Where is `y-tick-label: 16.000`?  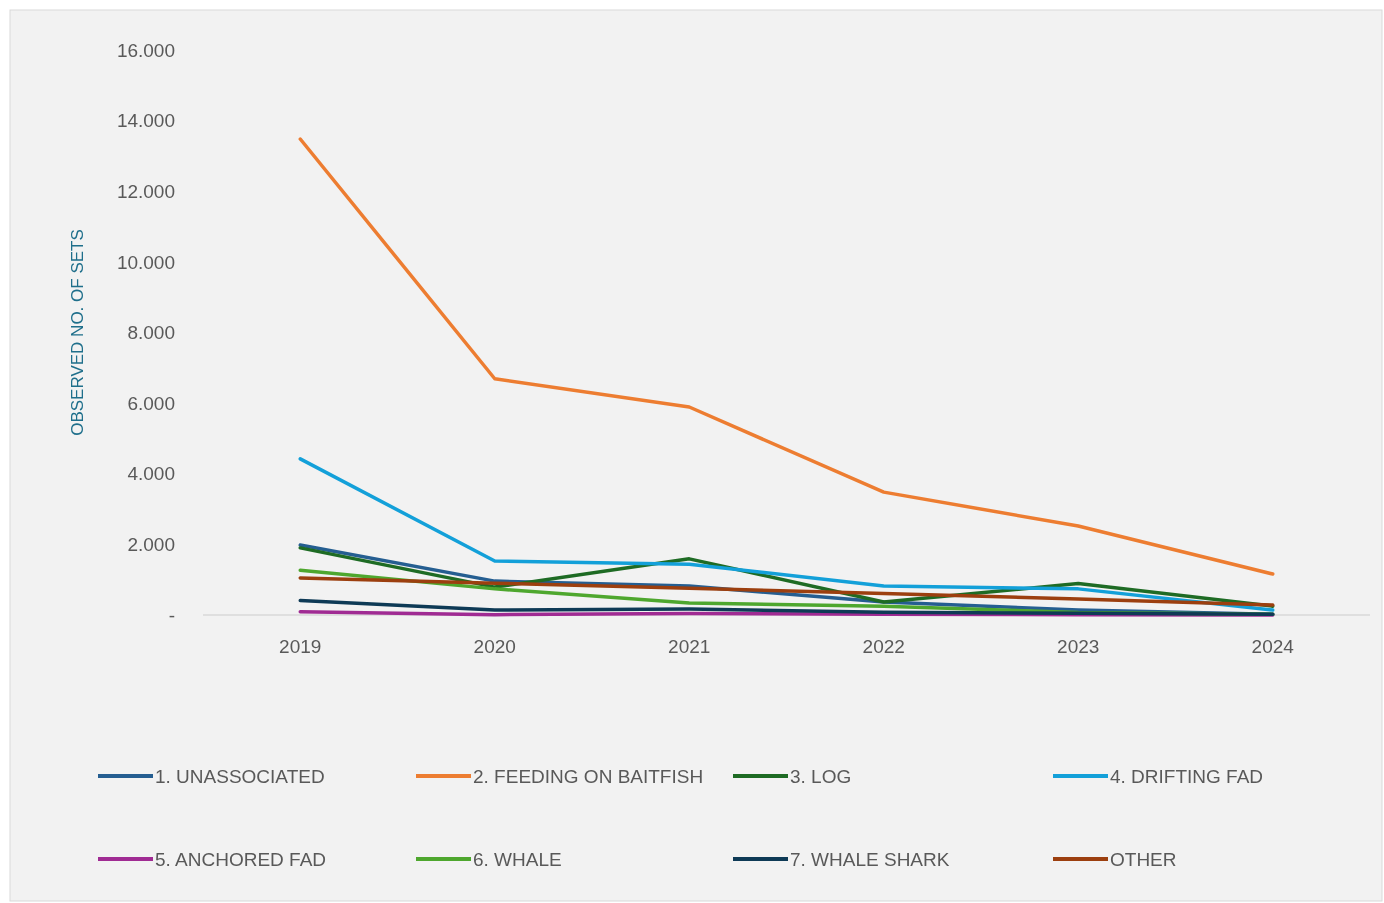
y-tick-label: 16.000 is located at coordinates (145, 50).